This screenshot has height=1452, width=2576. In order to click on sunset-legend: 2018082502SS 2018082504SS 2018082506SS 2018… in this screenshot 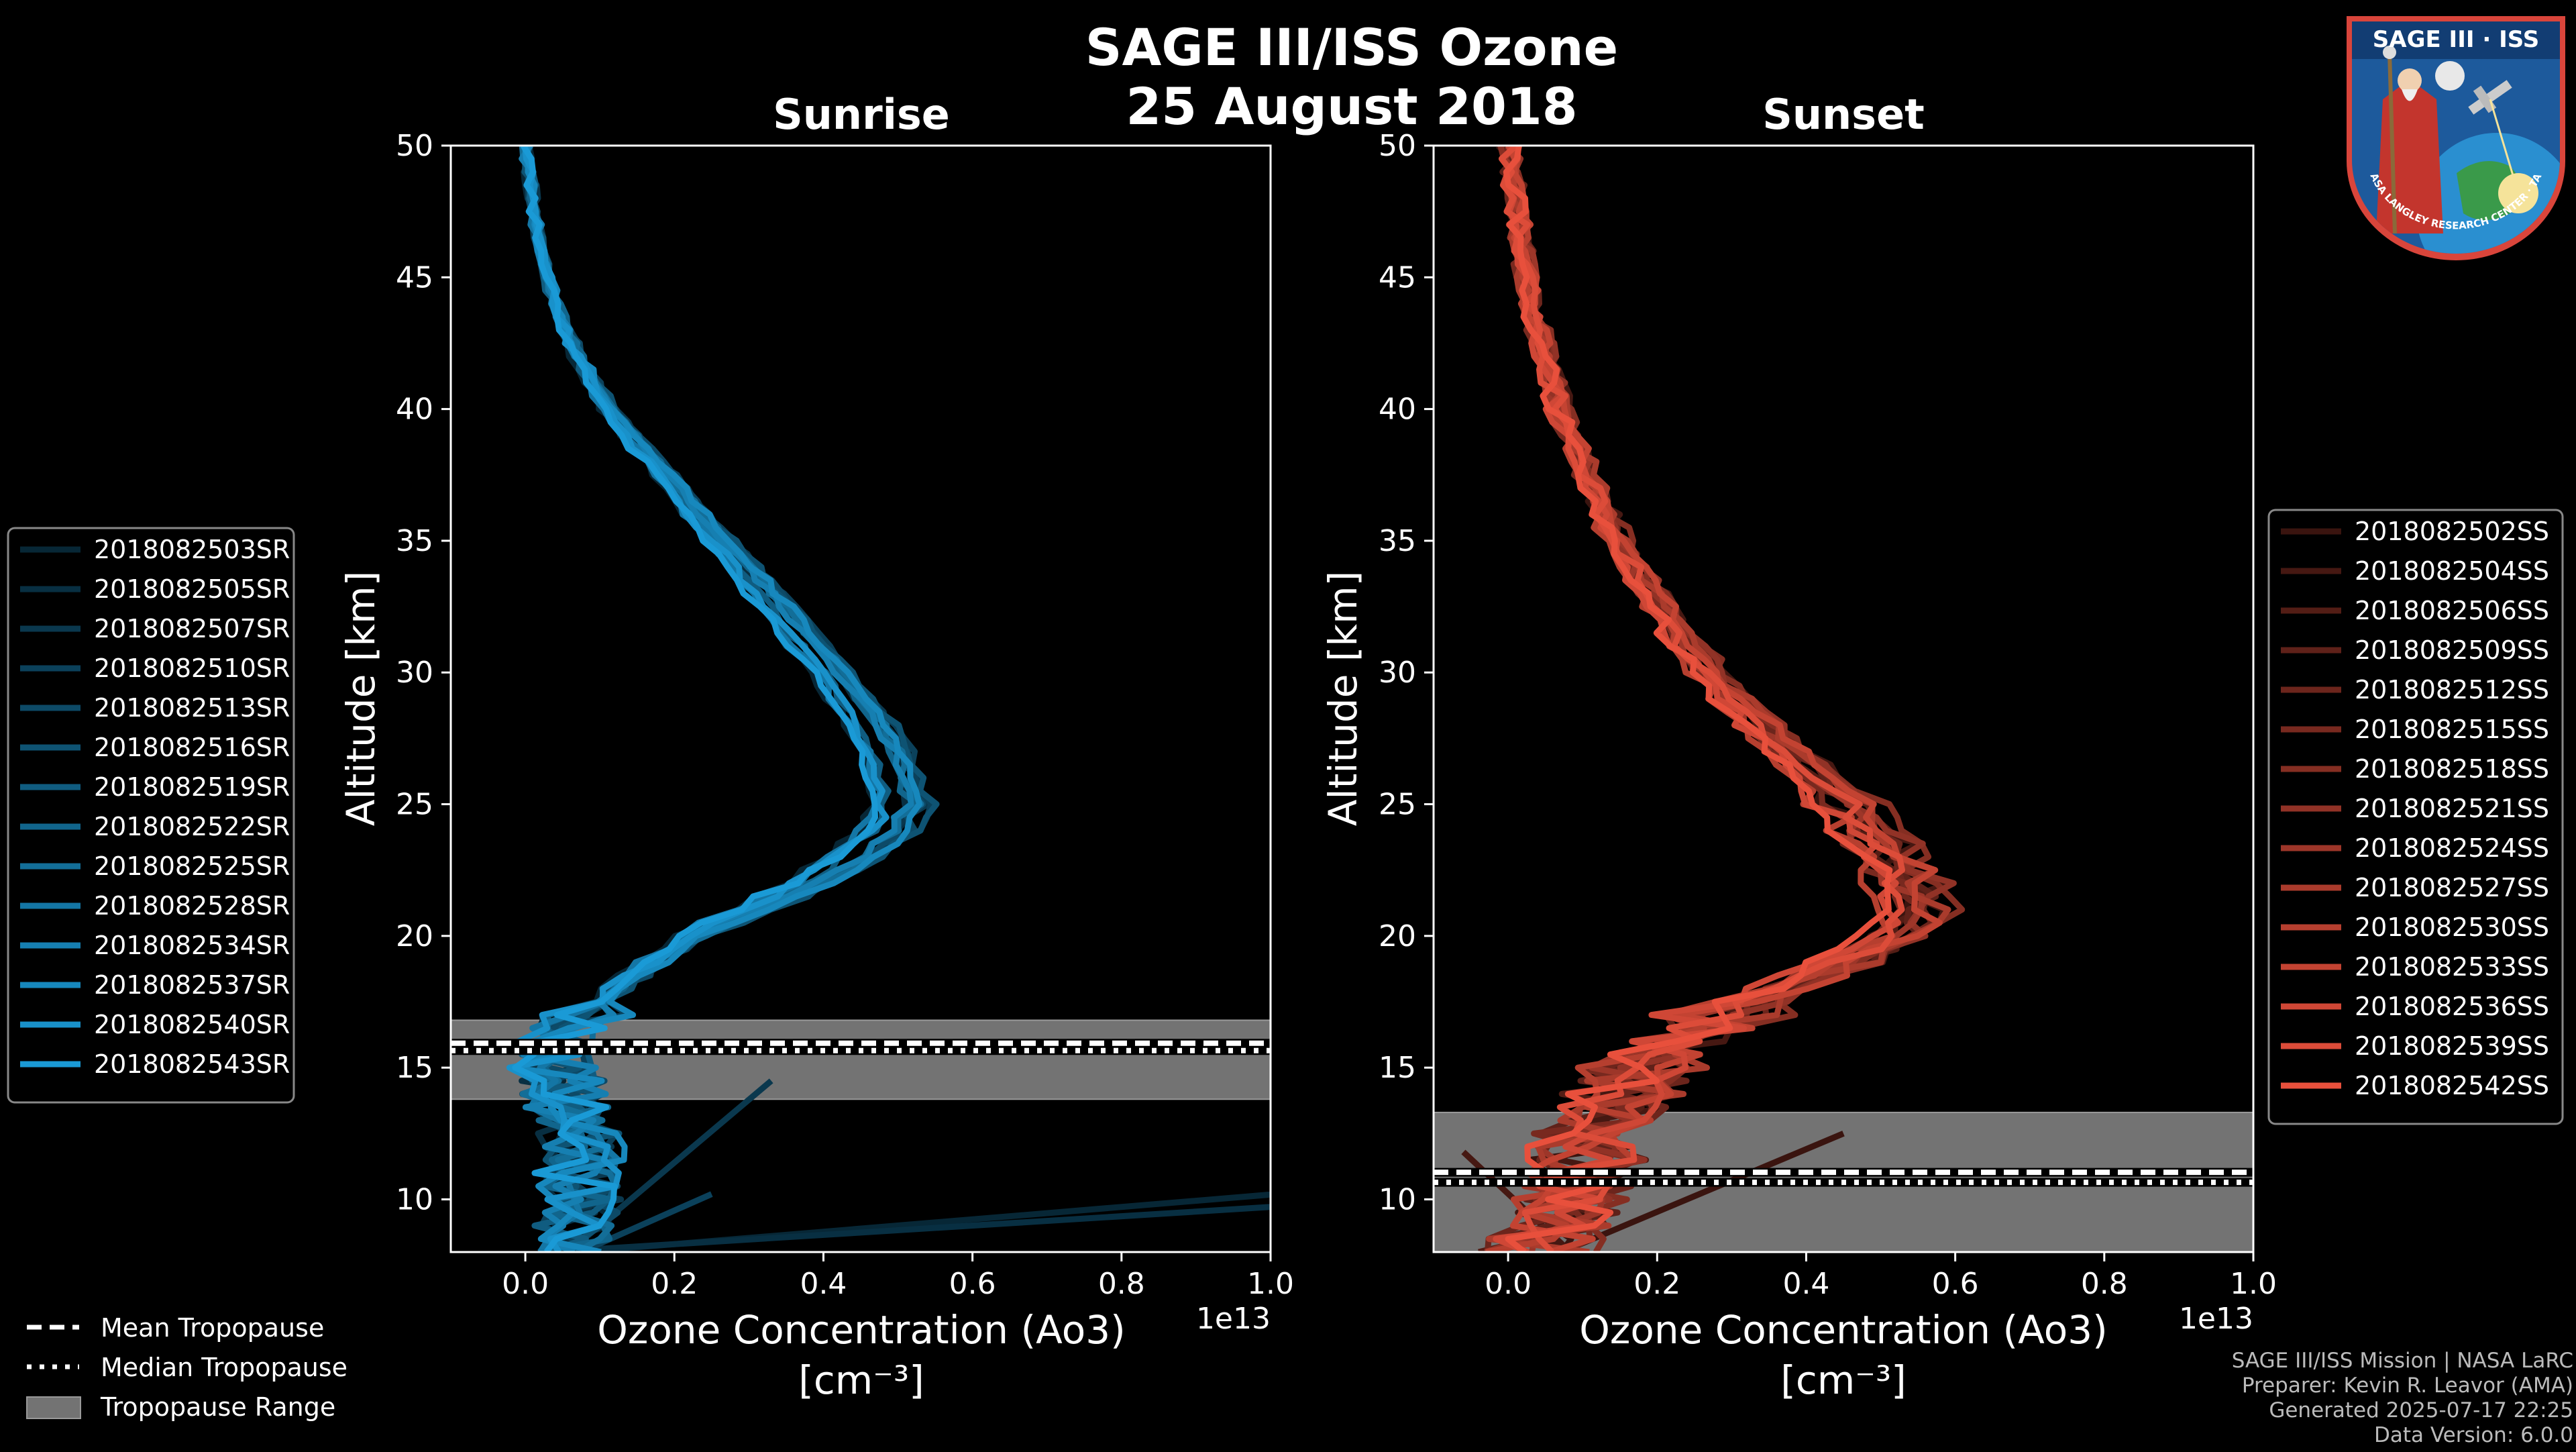, I will do `click(2415, 817)`.